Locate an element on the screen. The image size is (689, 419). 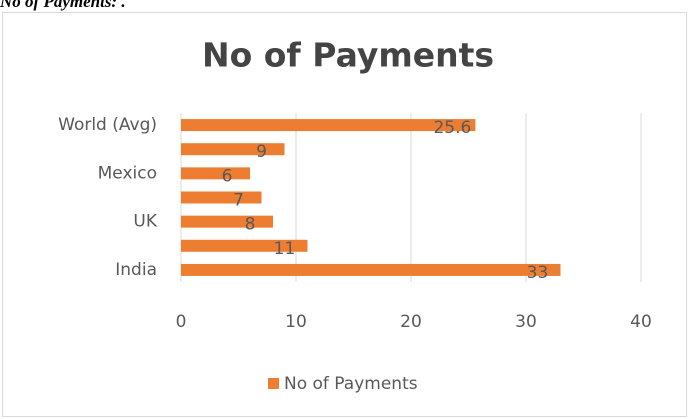
data-label: 33 is located at coordinates (538, 273).